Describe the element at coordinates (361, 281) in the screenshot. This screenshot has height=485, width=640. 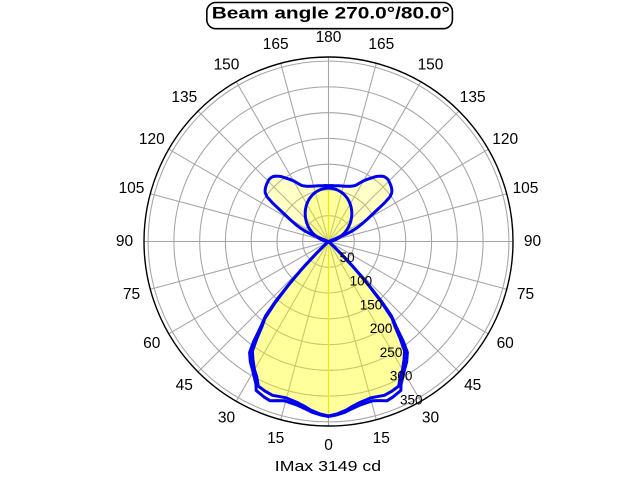
I see `svg-text: 100` at that location.